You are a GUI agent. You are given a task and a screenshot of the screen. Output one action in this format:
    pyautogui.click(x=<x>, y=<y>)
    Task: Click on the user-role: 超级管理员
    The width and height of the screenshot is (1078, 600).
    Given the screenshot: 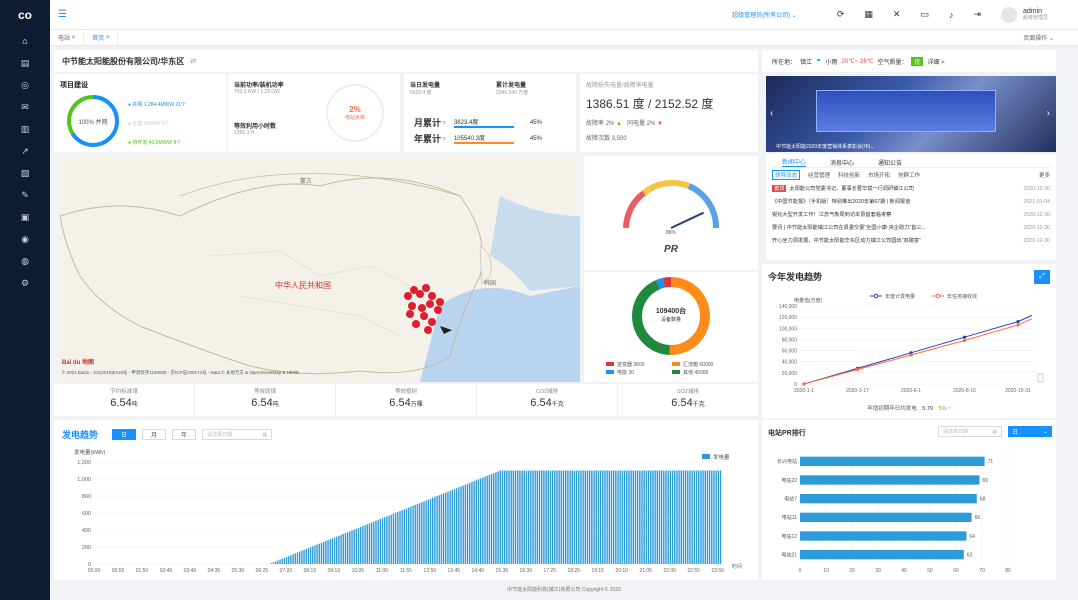 What is the action you would take?
    pyautogui.click(x=1035, y=17)
    